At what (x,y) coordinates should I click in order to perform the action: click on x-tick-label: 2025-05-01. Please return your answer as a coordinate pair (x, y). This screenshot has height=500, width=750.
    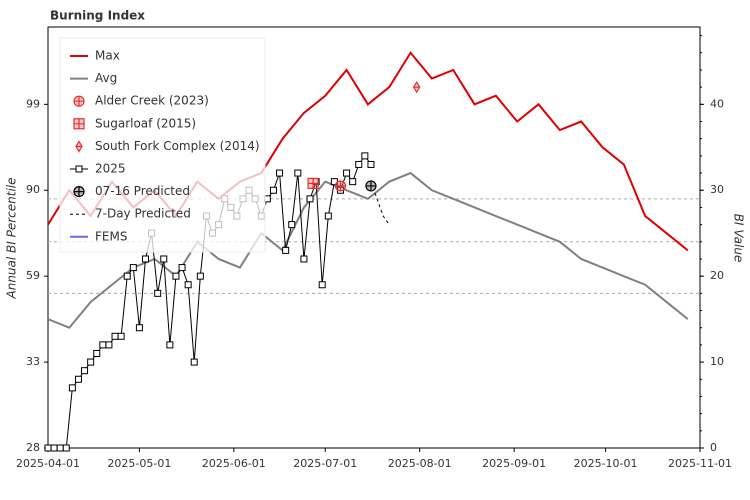
    Looking at the image, I should click on (139, 463).